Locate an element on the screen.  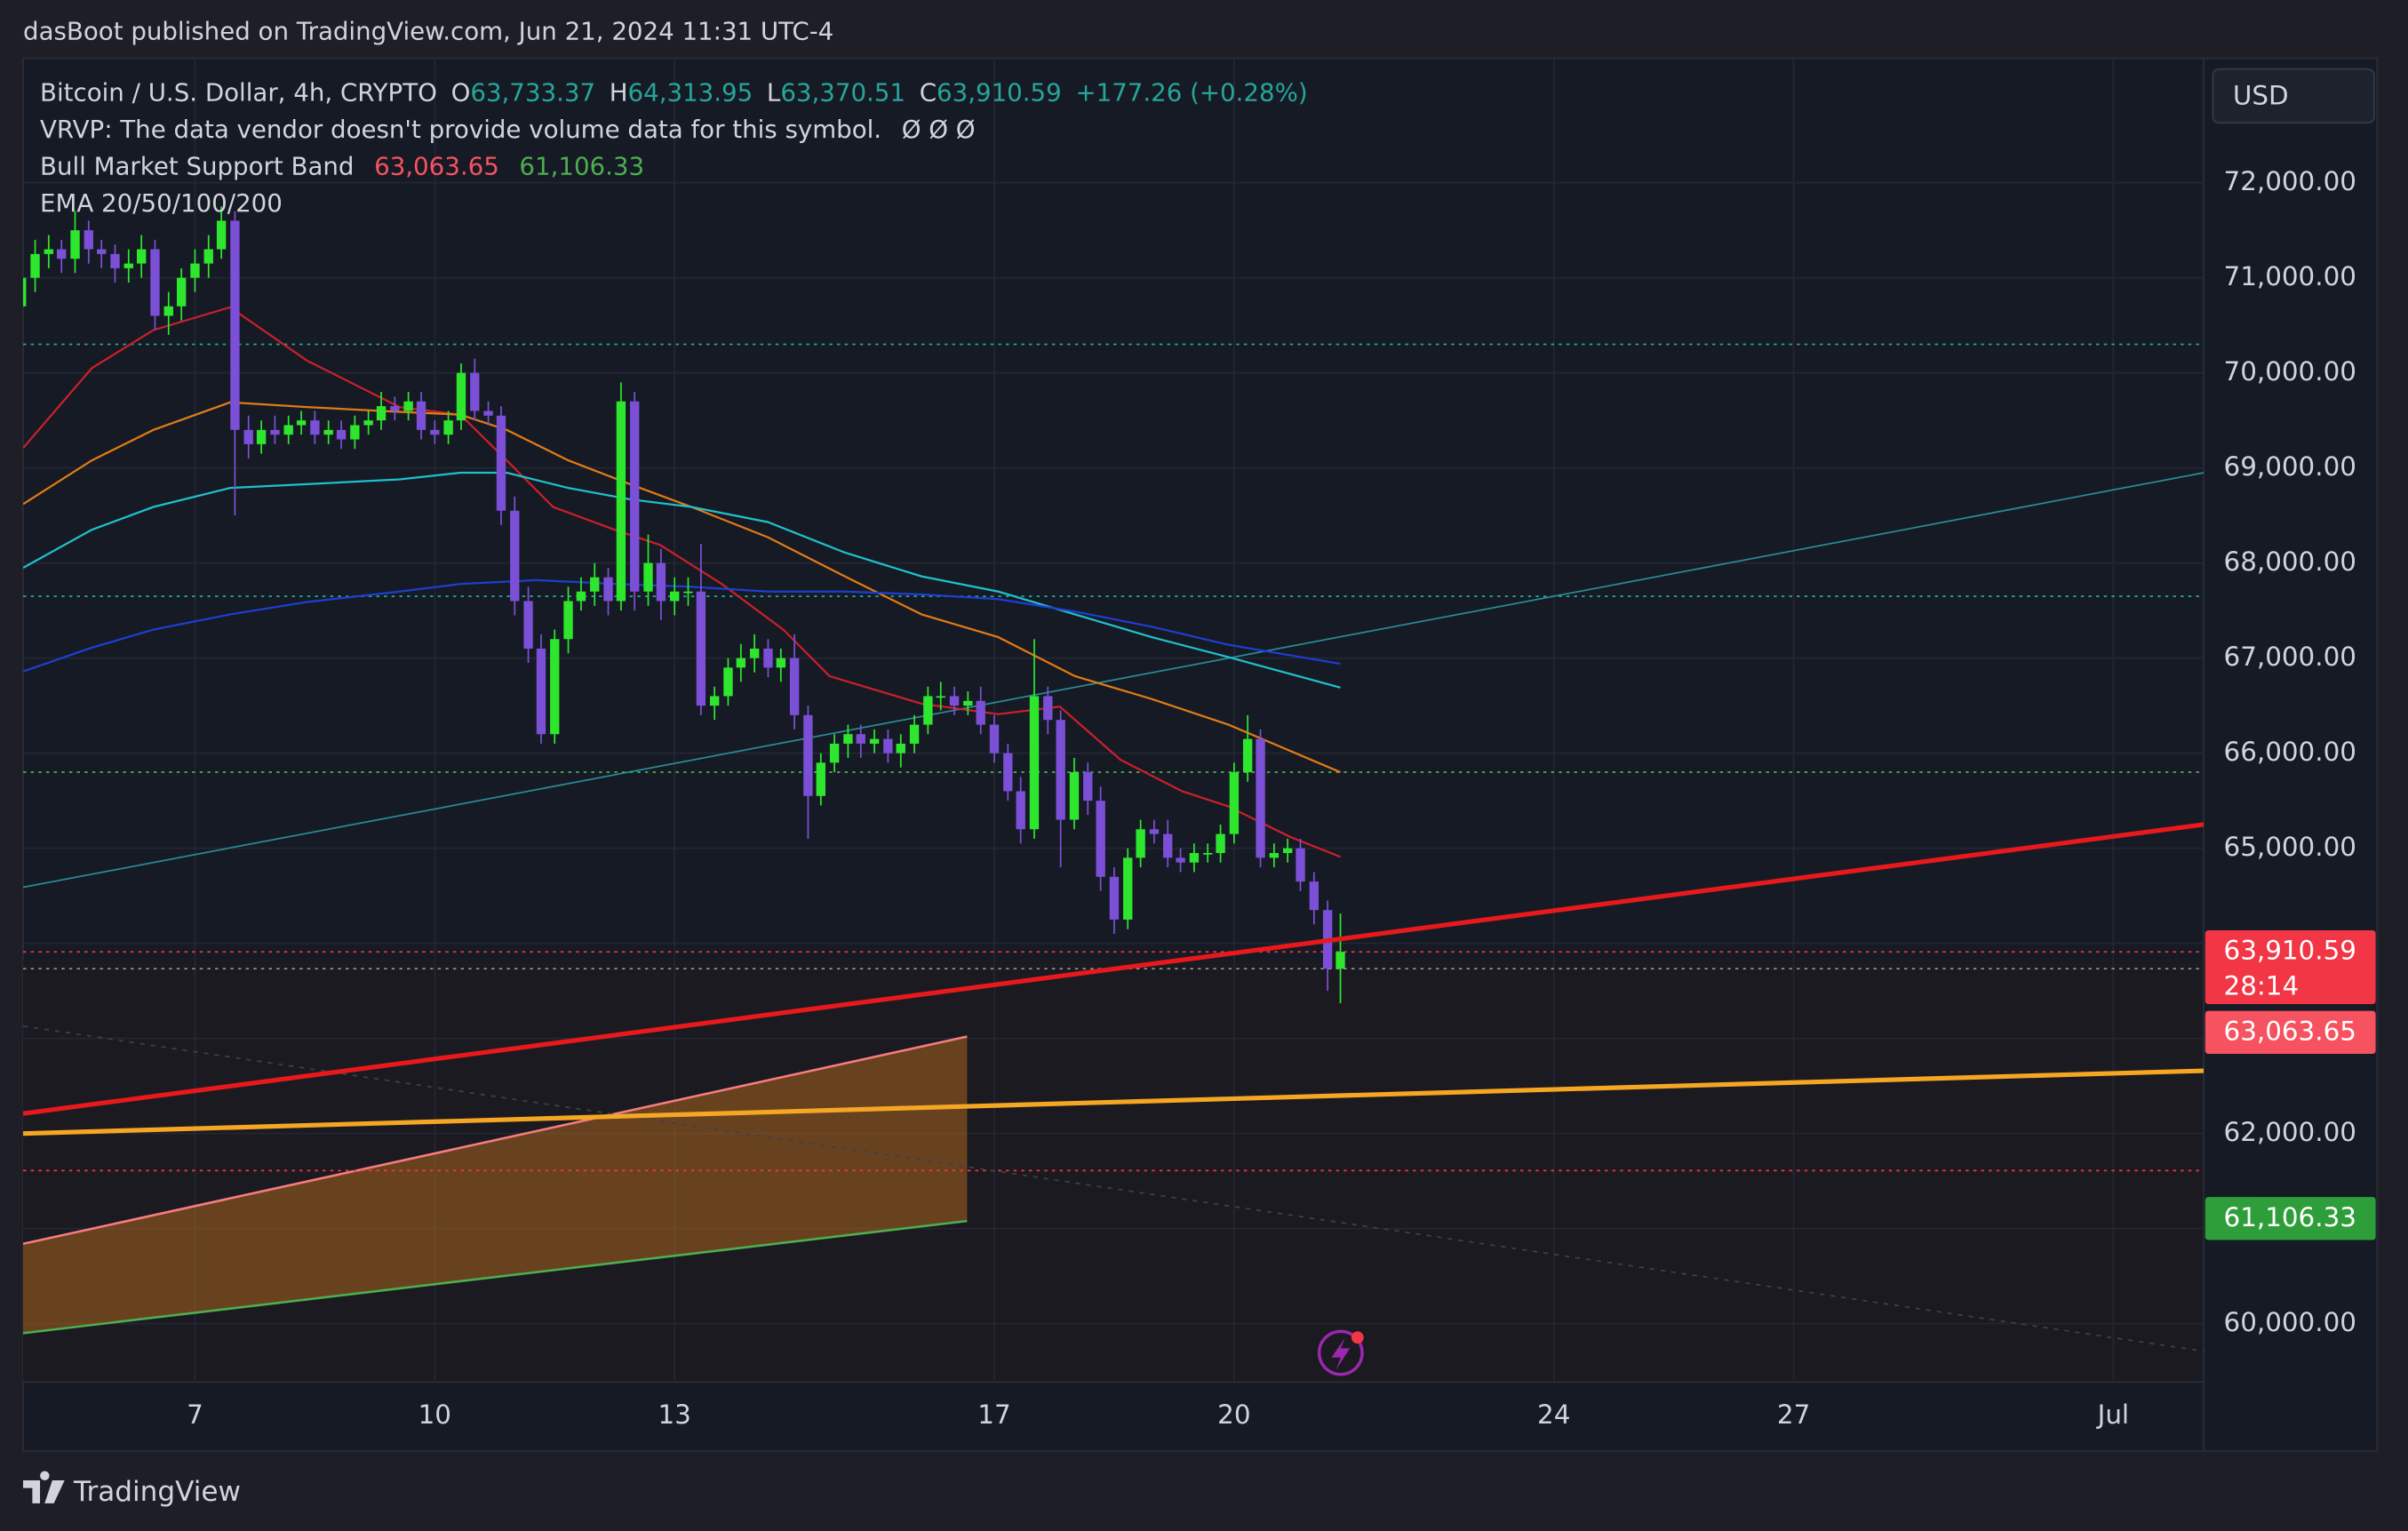
alert-dot is located at coordinates (1357, 1338).